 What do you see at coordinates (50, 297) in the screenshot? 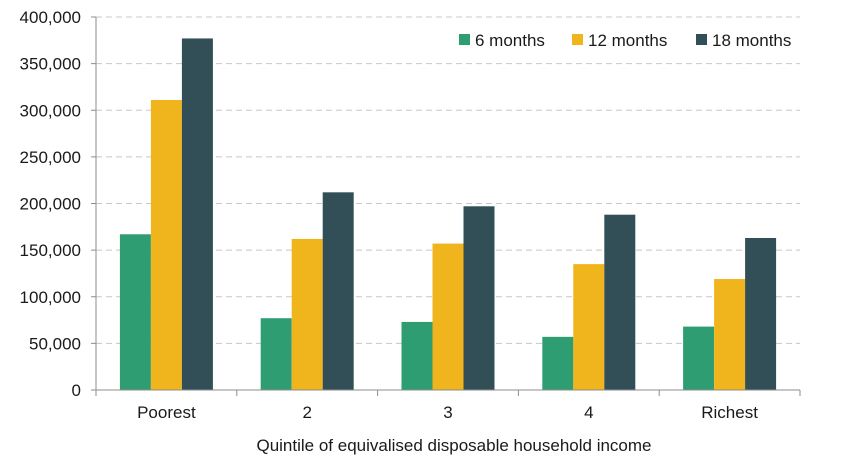
I see `y-tick-label: 100,000` at bounding box center [50, 297].